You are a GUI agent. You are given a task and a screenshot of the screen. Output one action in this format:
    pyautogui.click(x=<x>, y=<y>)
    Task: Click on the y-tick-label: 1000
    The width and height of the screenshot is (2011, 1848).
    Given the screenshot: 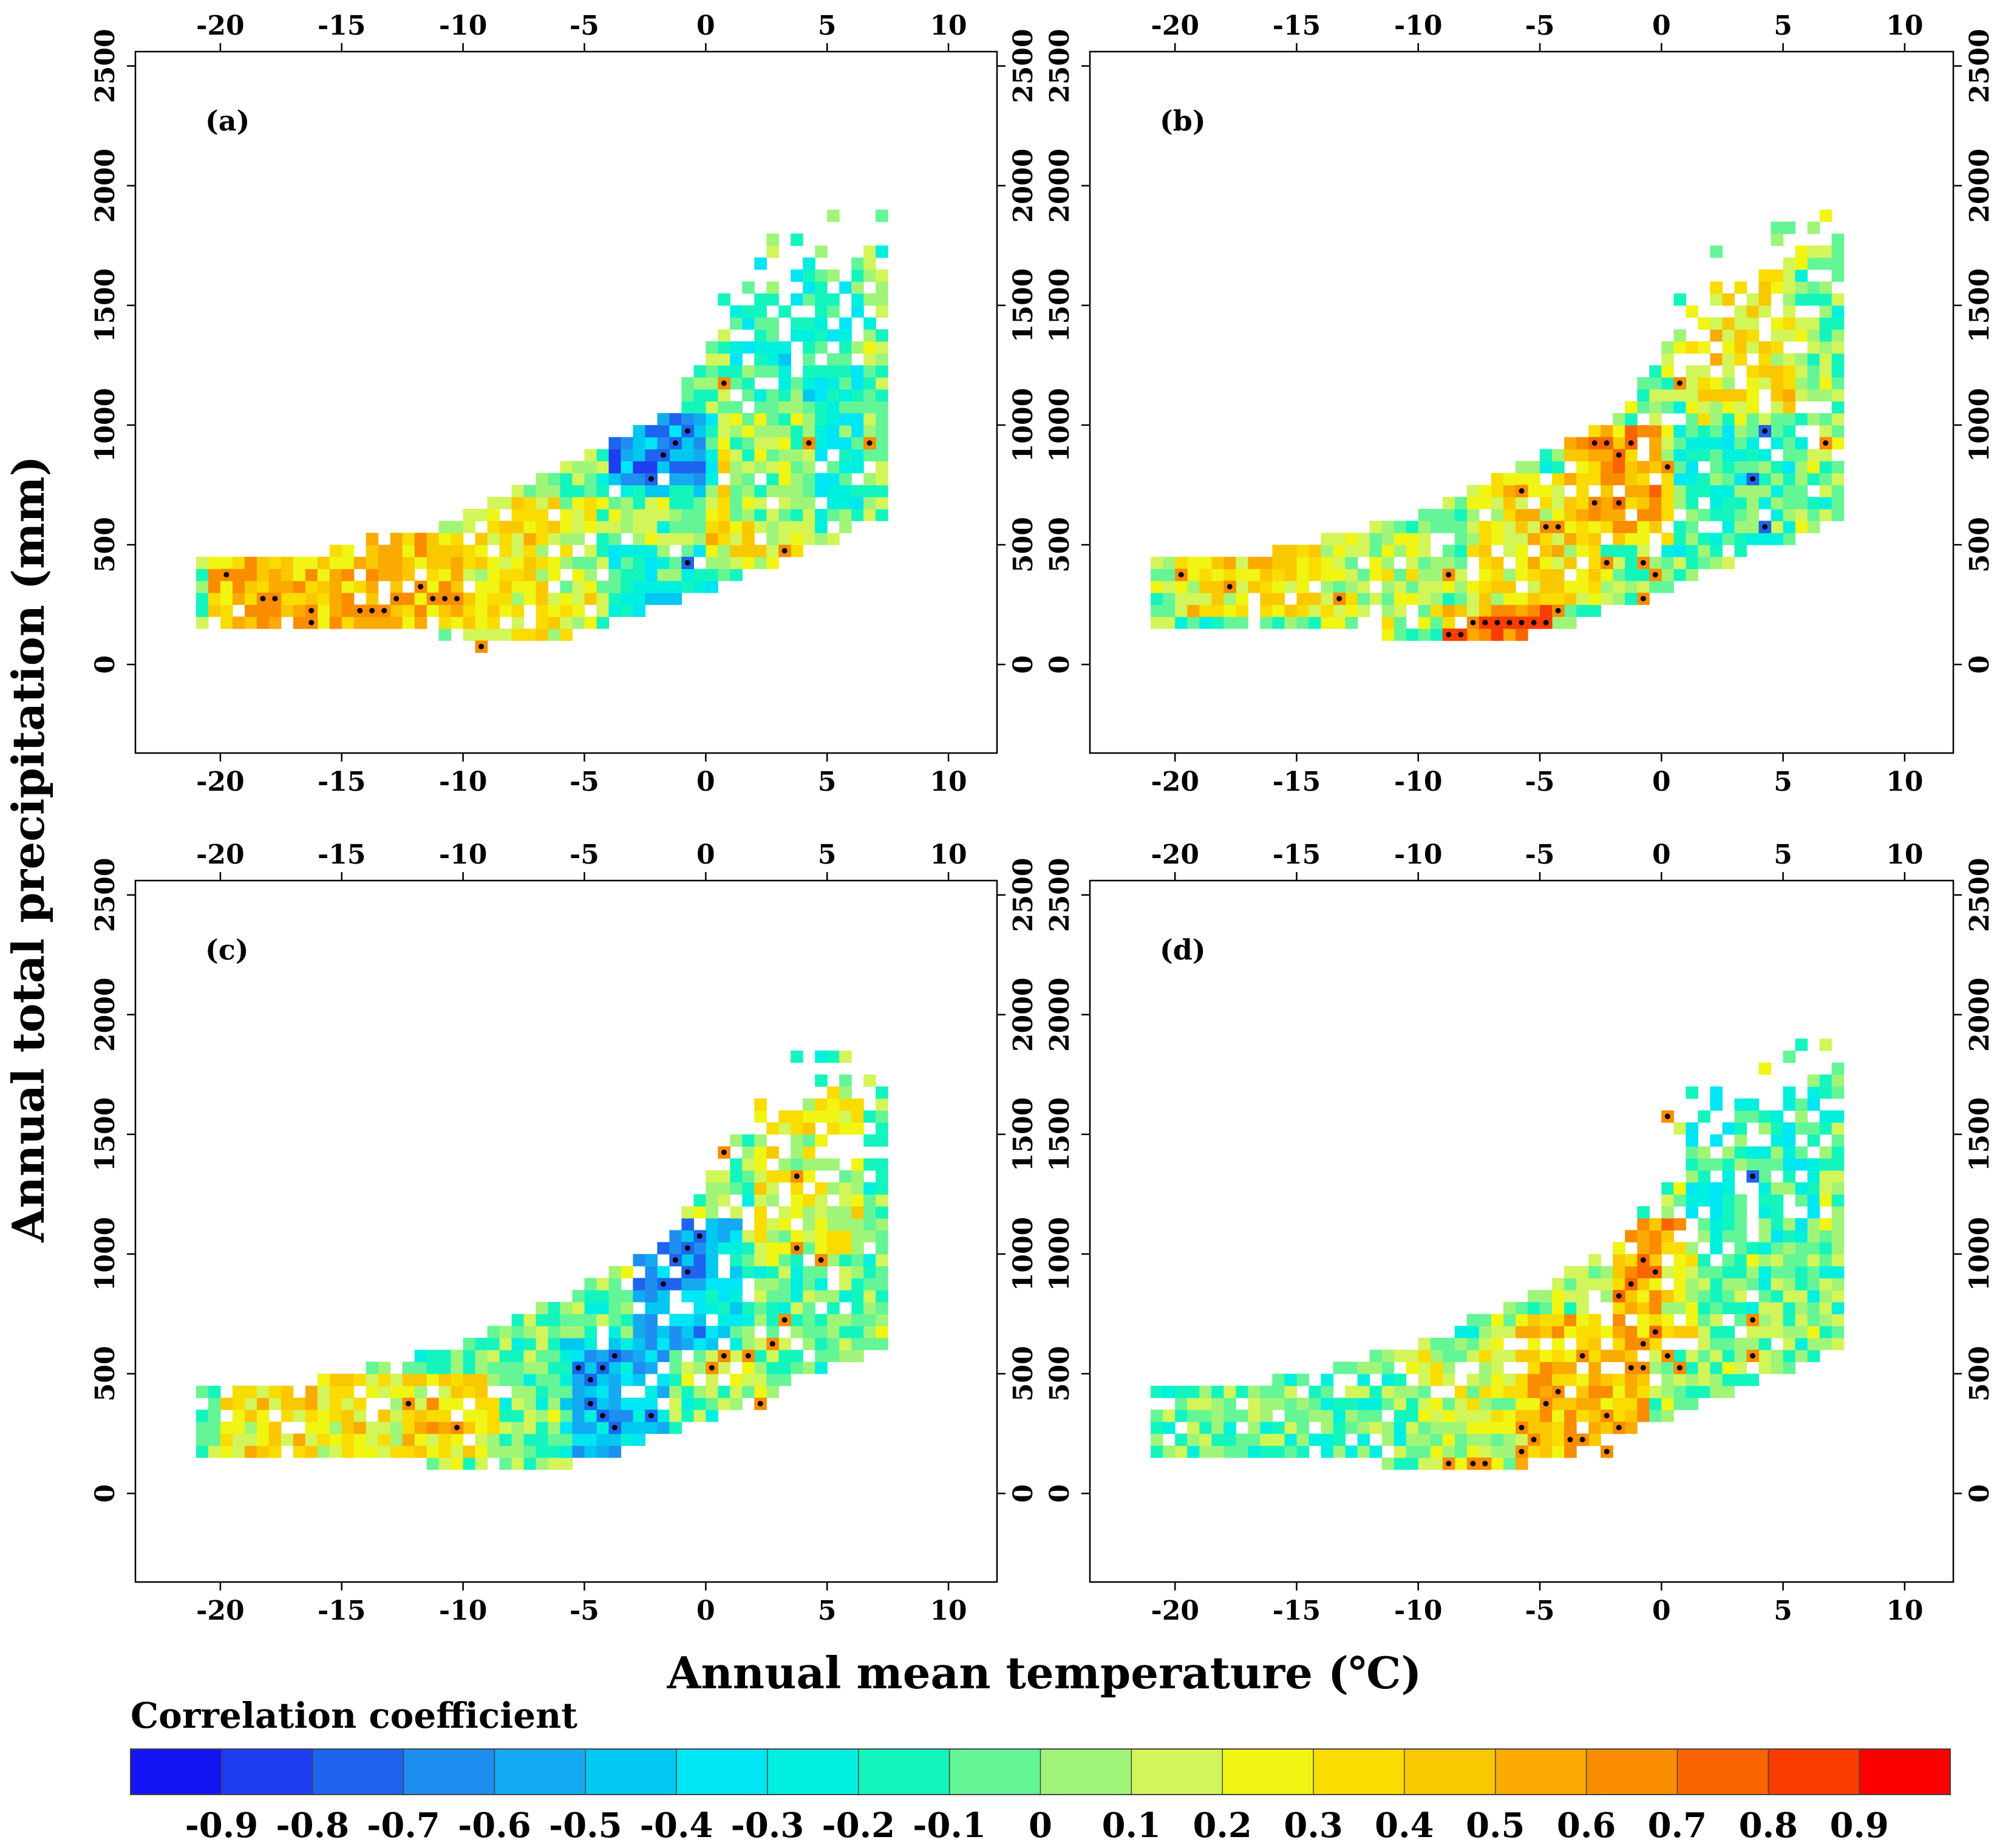 What is the action you would take?
    pyautogui.click(x=1059, y=1254)
    